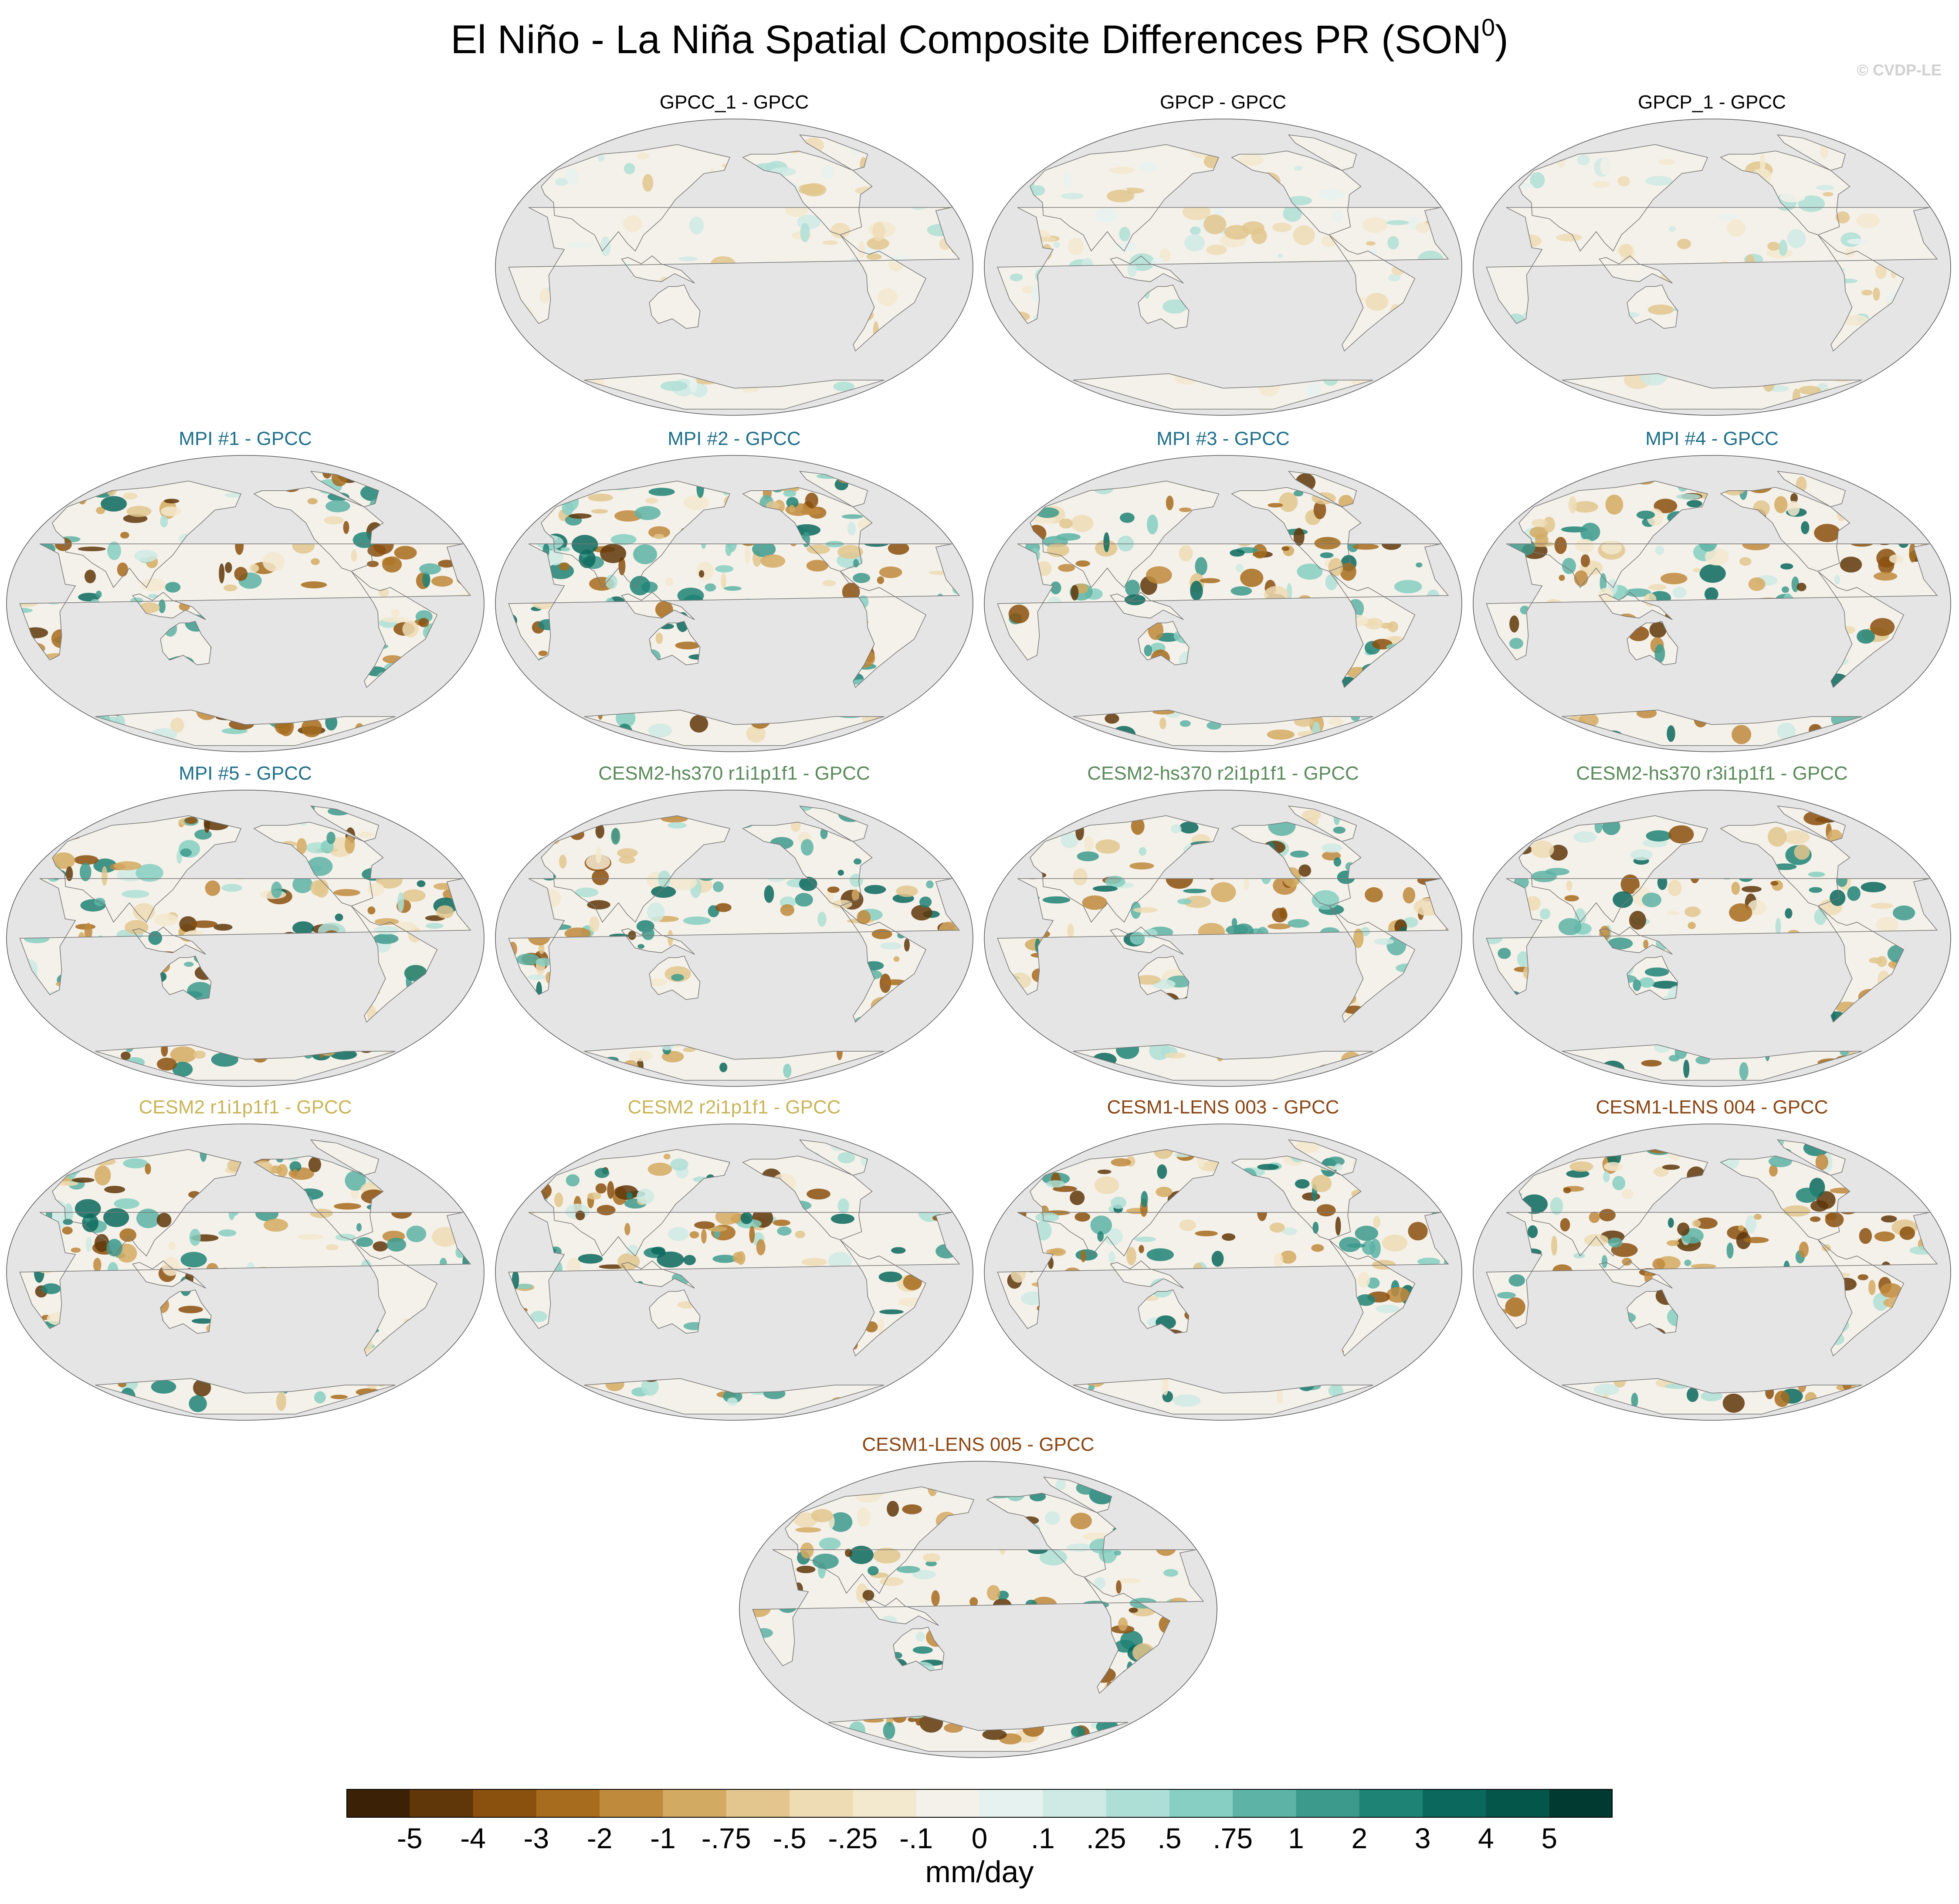  What do you see at coordinates (1486, 1838) in the screenshot?
I see `colorbar-tick-label: 4` at bounding box center [1486, 1838].